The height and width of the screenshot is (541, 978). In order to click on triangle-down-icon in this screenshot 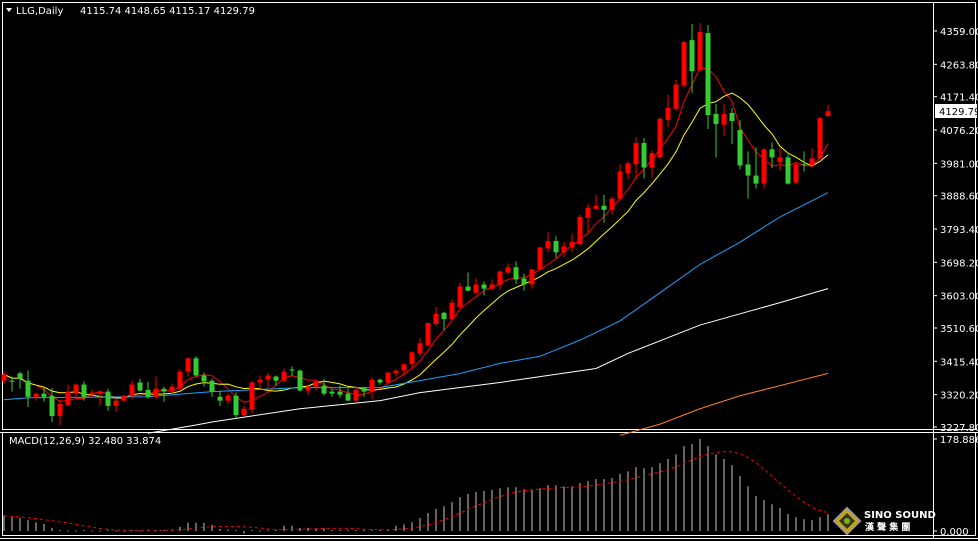, I will do `click(9, 10)`.